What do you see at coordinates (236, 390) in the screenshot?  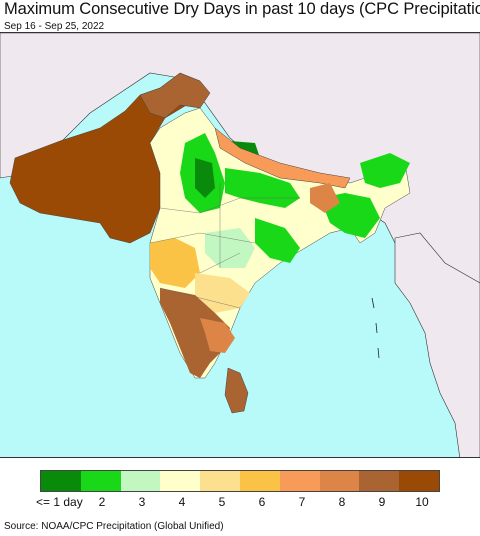 I see `region-srilanka` at bounding box center [236, 390].